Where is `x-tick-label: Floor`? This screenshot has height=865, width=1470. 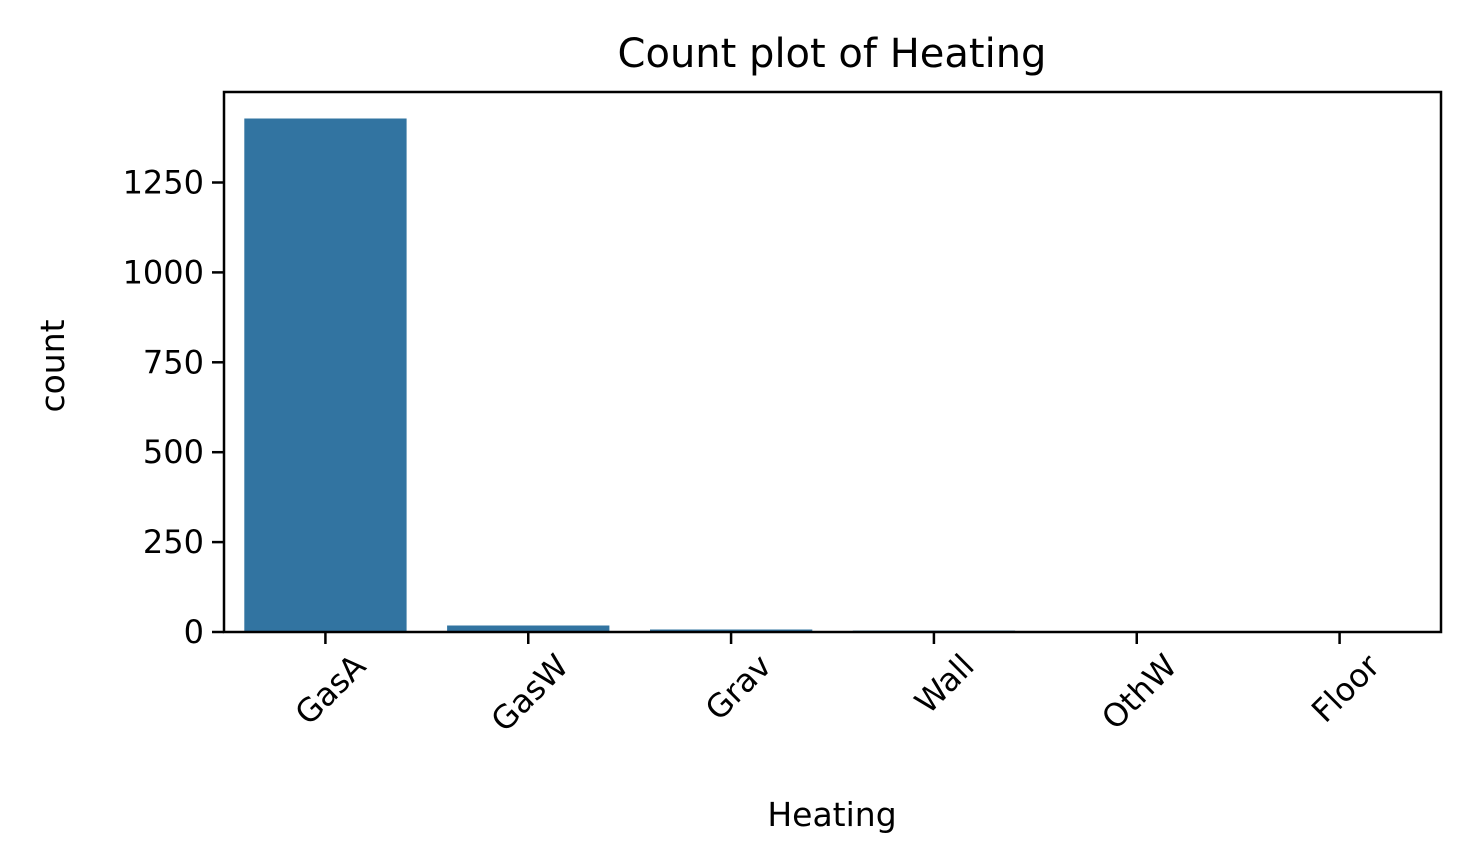 x-tick-label: Floor is located at coordinates (1346, 688).